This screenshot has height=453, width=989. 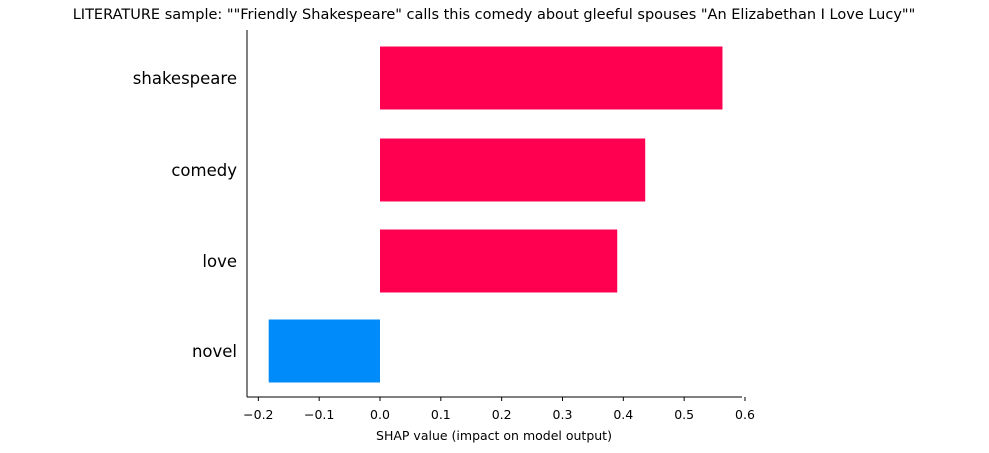 I want to click on y-ticks: shakespeare comedy love novel, so click(x=185, y=215).